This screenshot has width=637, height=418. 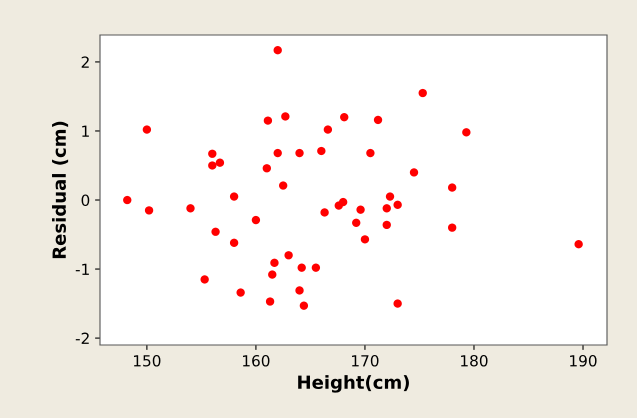 I want to click on y-tick-label: 2, so click(x=85, y=62).